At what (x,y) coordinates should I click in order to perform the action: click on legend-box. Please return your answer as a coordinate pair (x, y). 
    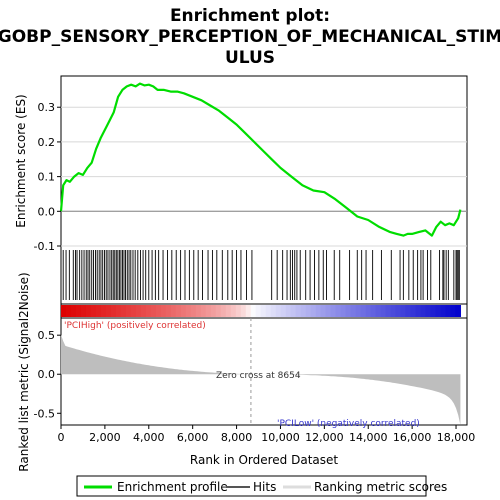
    Looking at the image, I should click on (251, 486).